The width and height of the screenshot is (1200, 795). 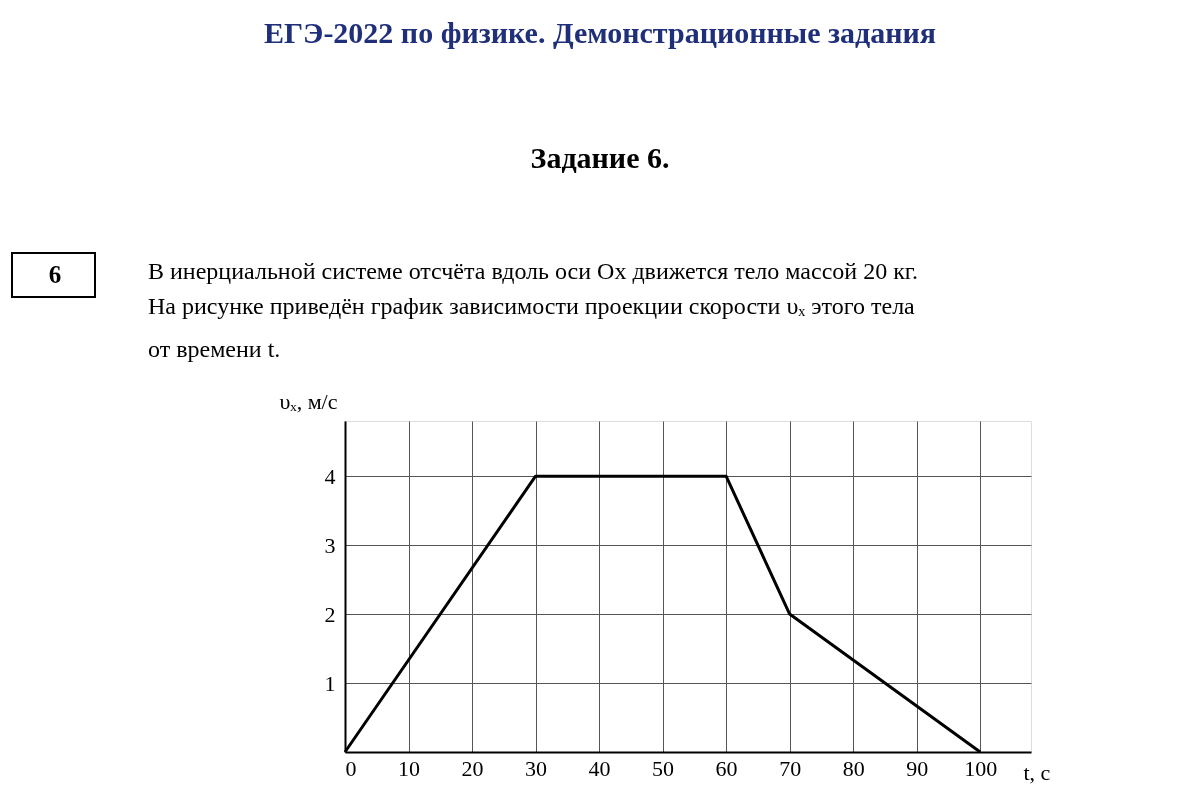 What do you see at coordinates (599, 768) in the screenshot?
I see `x-tick-label: 40` at bounding box center [599, 768].